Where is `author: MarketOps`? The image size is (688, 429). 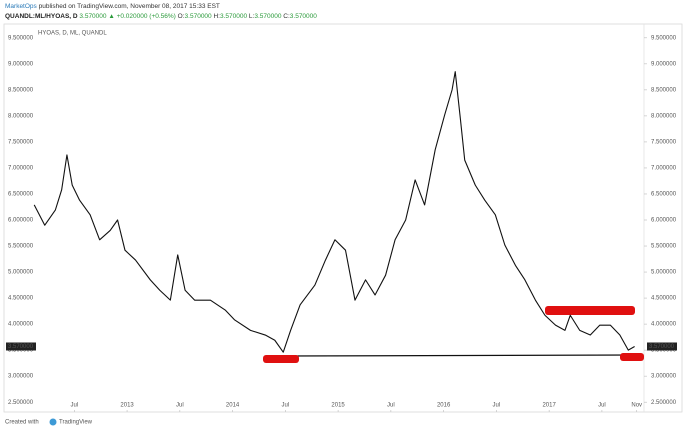
author: MarketOps is located at coordinates (21, 6).